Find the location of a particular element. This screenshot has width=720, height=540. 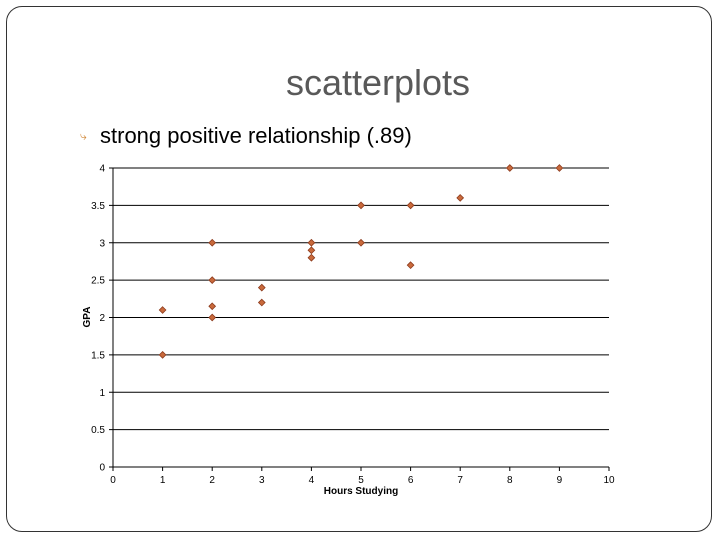

x-tick-label: 10 is located at coordinates (609, 480).